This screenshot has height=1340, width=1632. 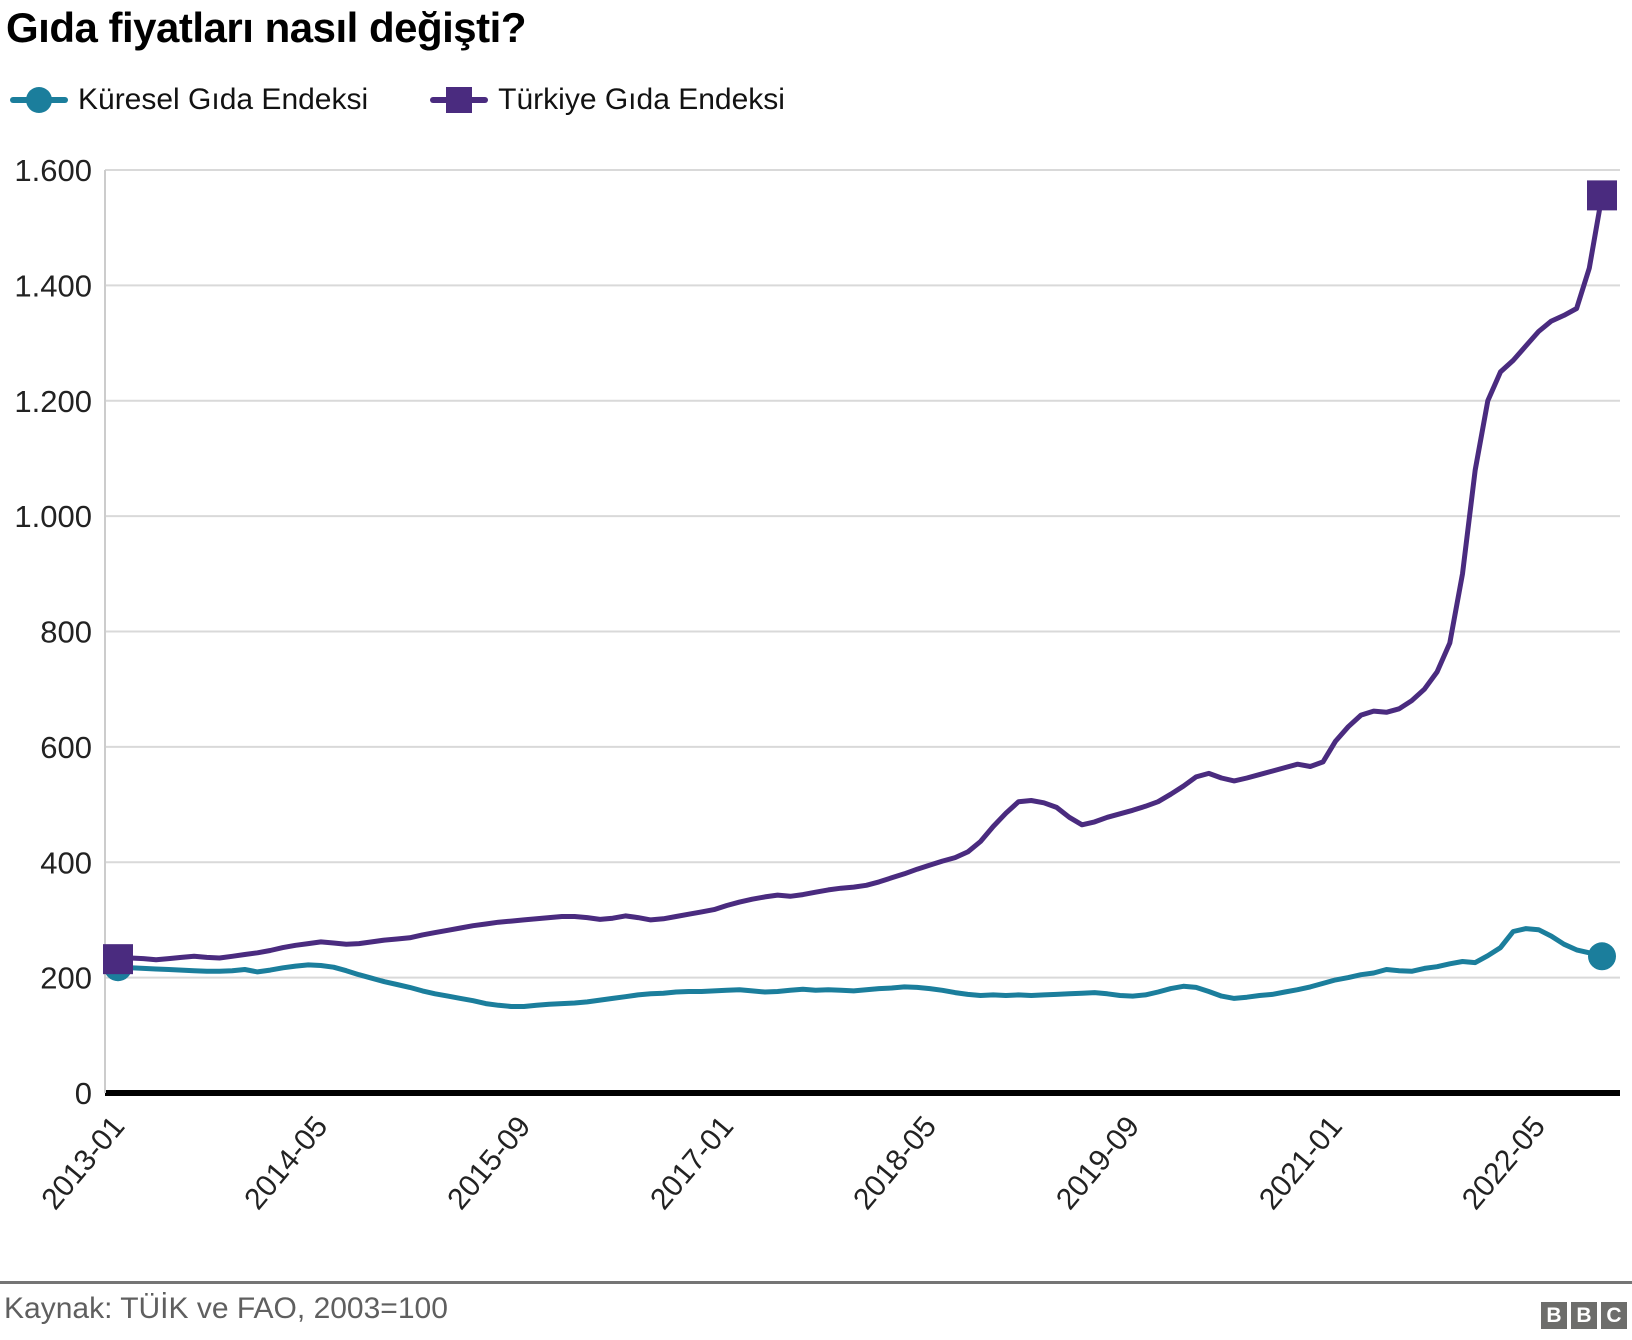 I want to click on y-tick-label: 600, so click(x=66, y=747).